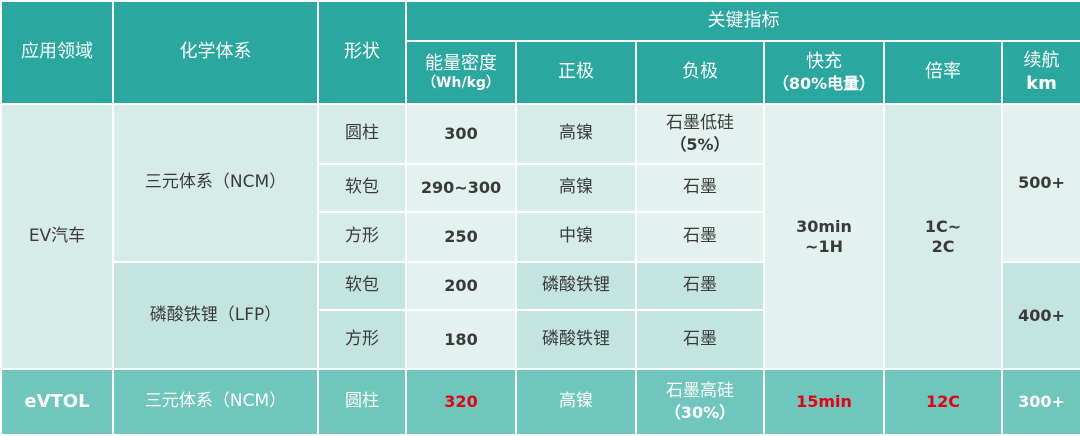  I want to click on ev-rate-cell: 1C~ 2C, so click(943, 236).